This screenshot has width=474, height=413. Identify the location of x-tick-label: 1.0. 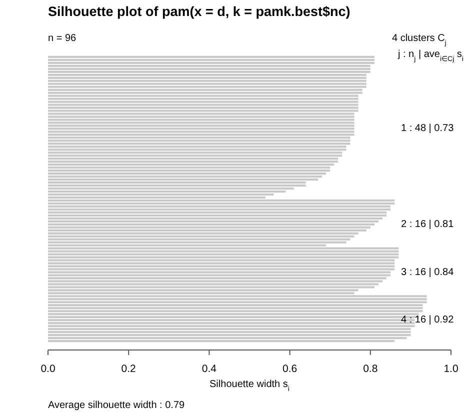
(451, 369).